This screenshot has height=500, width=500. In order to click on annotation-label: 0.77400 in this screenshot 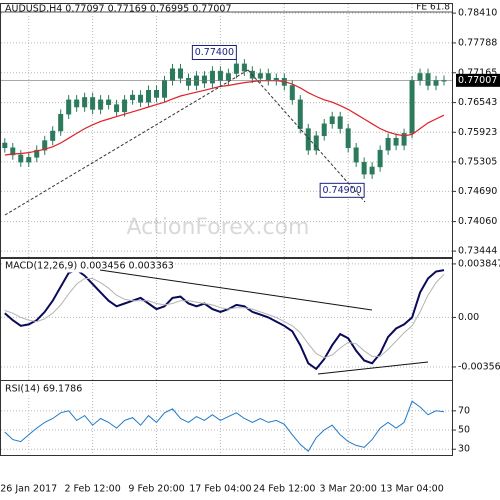, I will do `click(214, 52)`.